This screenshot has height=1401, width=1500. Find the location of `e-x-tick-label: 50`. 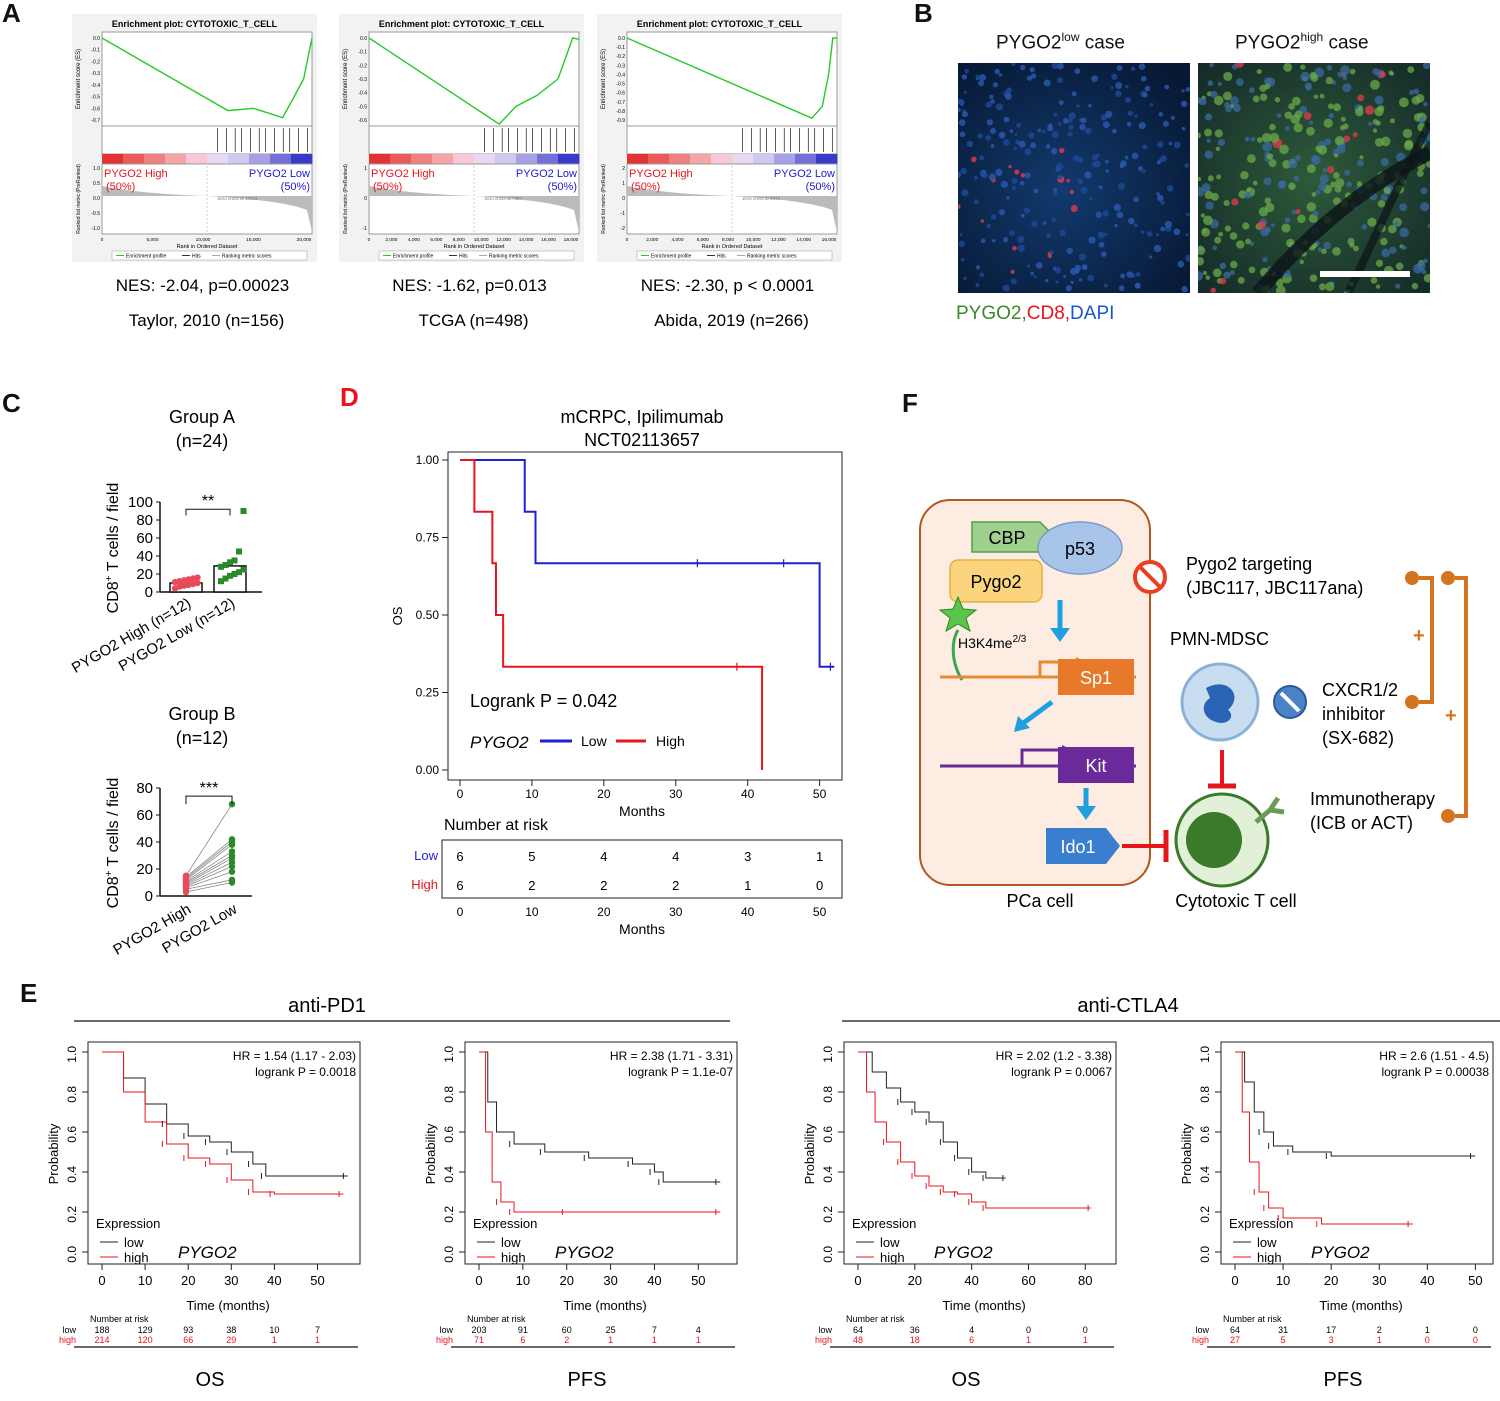

e-x-tick-label: 50 is located at coordinates (317, 1280).